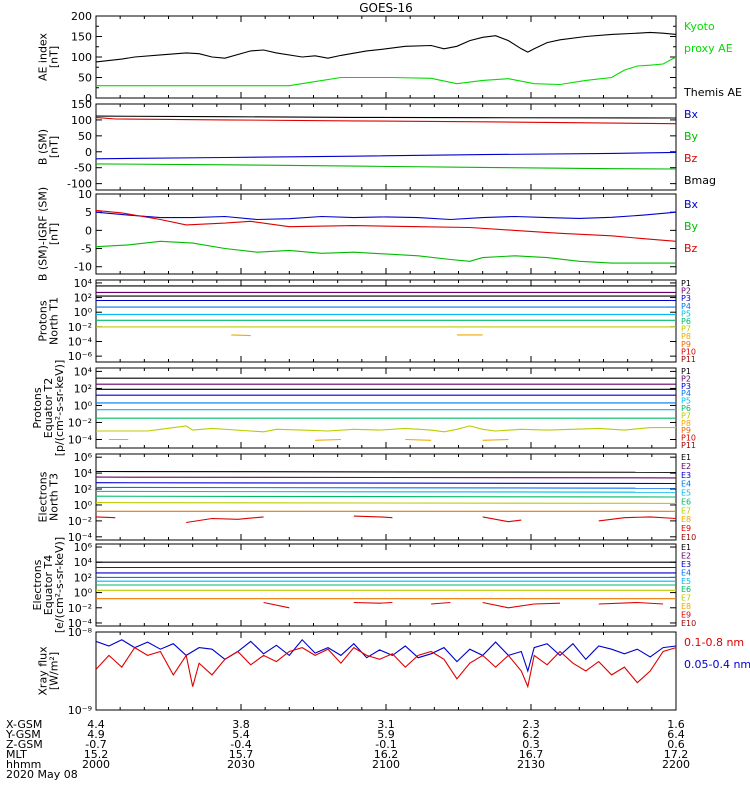  I want to click on legend-entry: E2, so click(686, 555).